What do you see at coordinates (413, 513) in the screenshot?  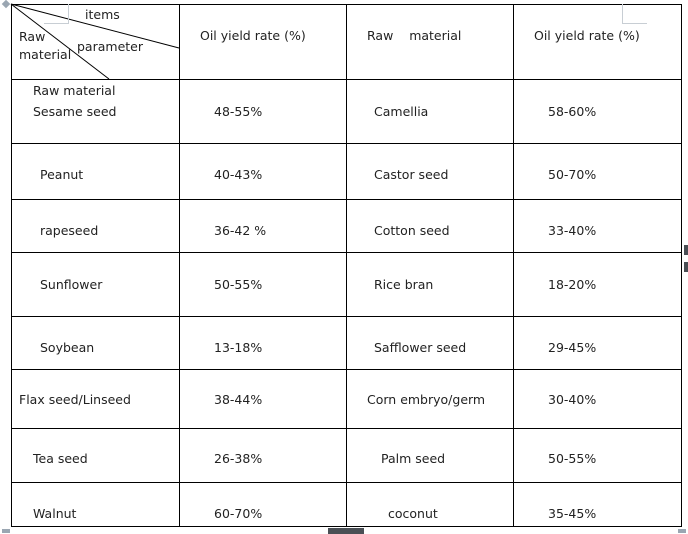 I see `cell-material-b: coconut` at bounding box center [413, 513].